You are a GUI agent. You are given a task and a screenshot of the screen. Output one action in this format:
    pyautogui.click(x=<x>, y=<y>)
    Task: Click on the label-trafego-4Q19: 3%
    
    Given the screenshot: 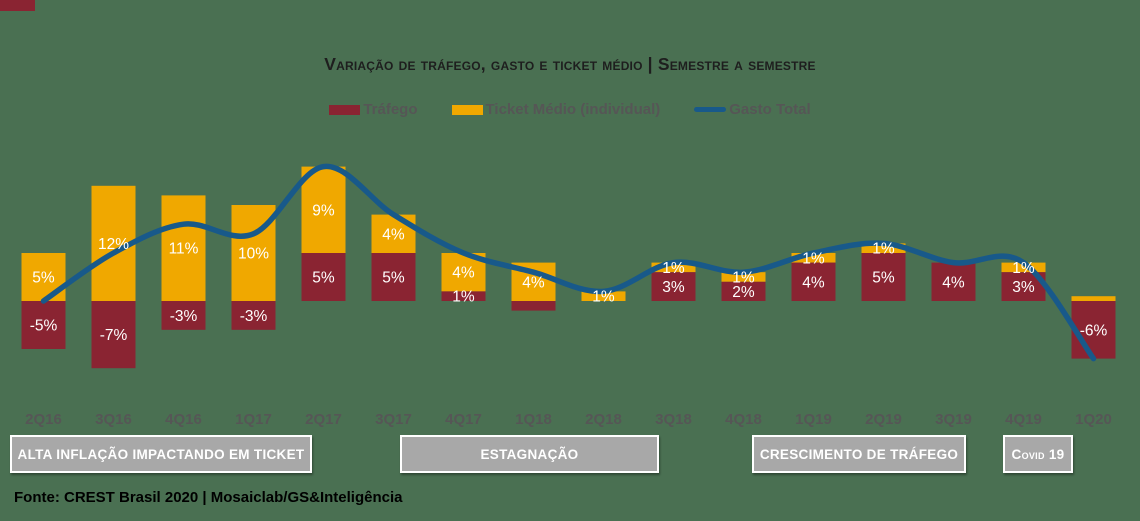 What is the action you would take?
    pyautogui.click(x=1023, y=287)
    